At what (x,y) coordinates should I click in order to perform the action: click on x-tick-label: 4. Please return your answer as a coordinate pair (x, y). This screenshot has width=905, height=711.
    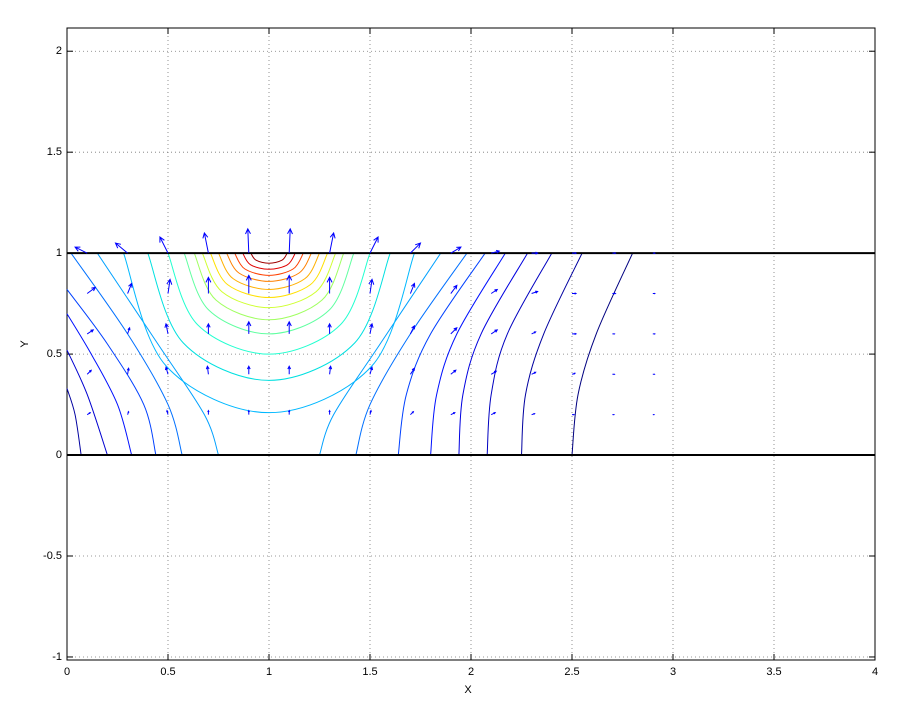
    Looking at the image, I should click on (875, 672).